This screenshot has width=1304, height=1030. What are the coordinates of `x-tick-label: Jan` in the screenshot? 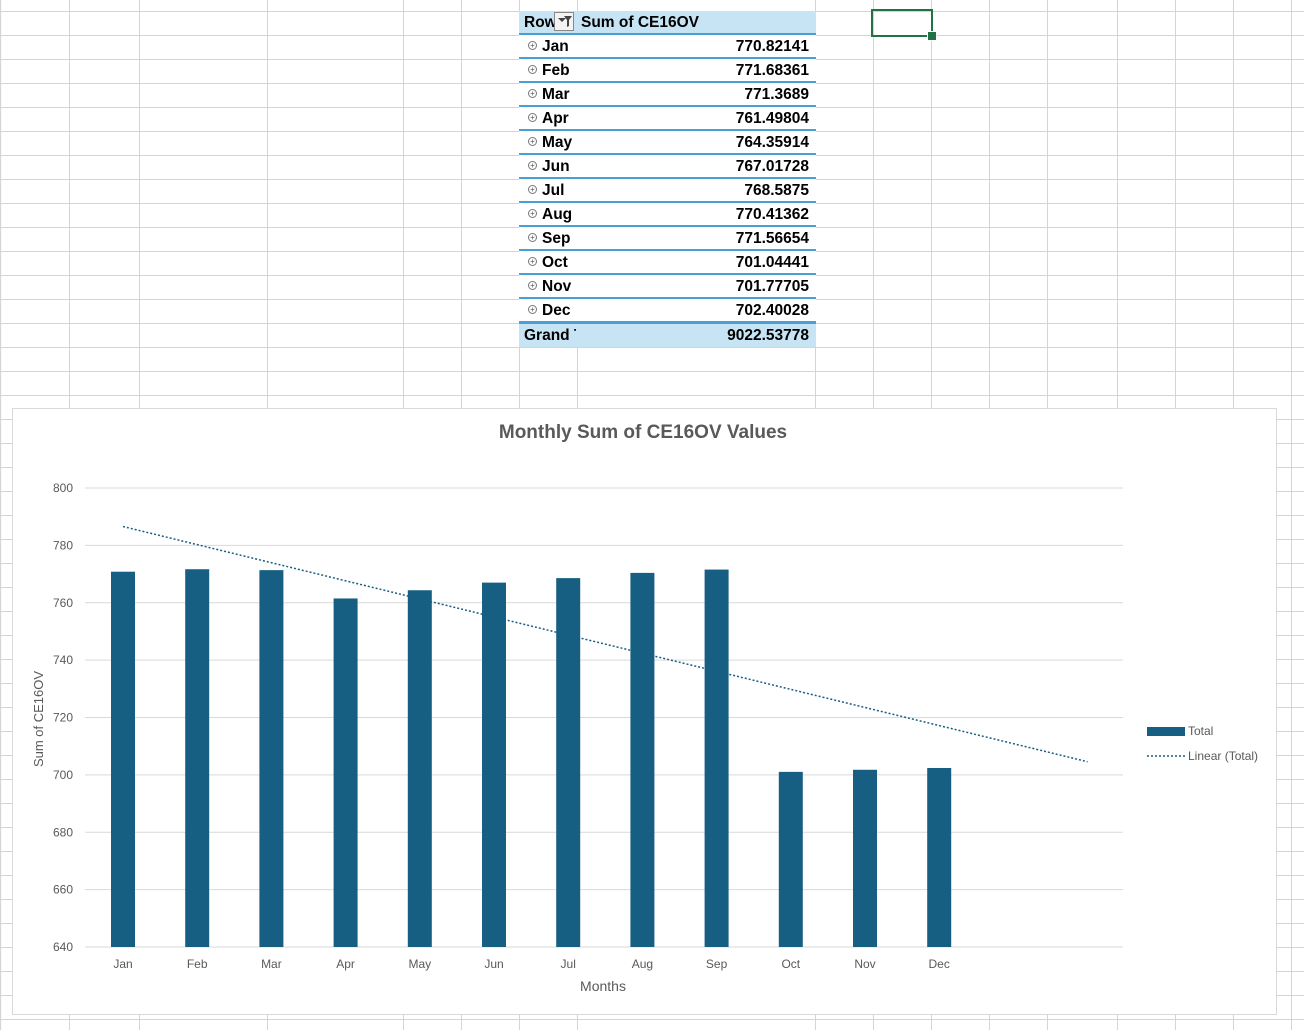 It's located at (122, 964).